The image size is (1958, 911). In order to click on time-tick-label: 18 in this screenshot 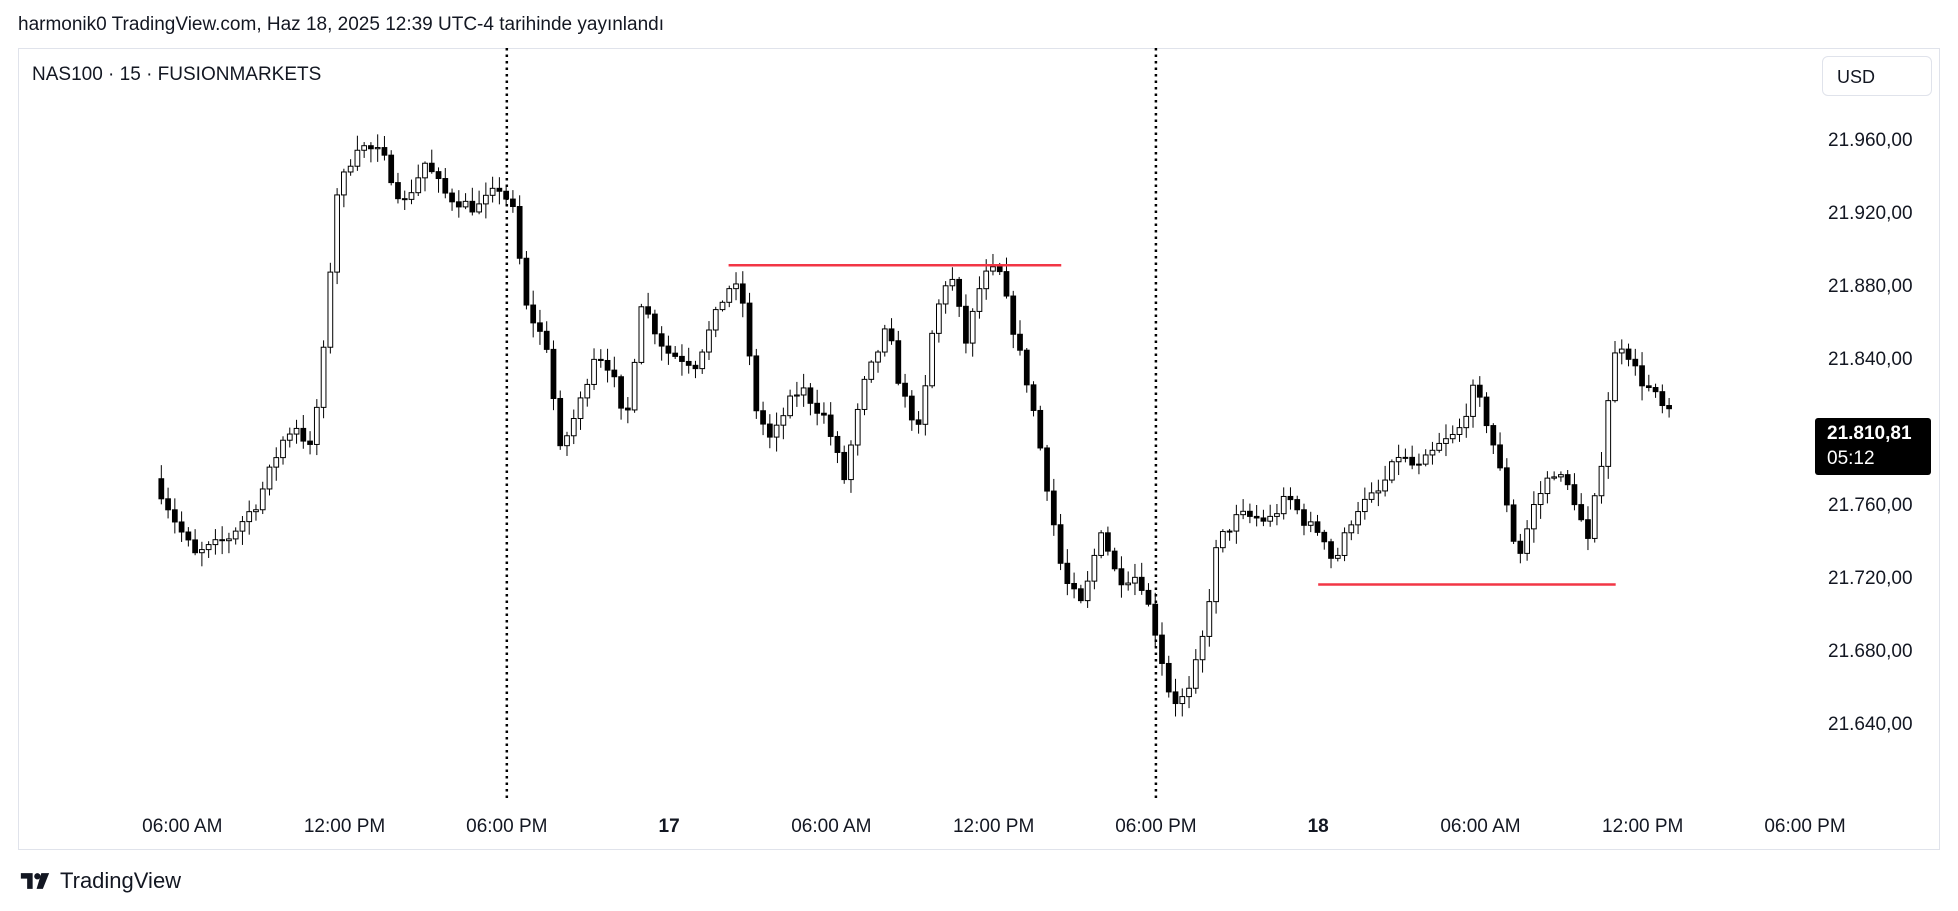, I will do `click(1318, 826)`.